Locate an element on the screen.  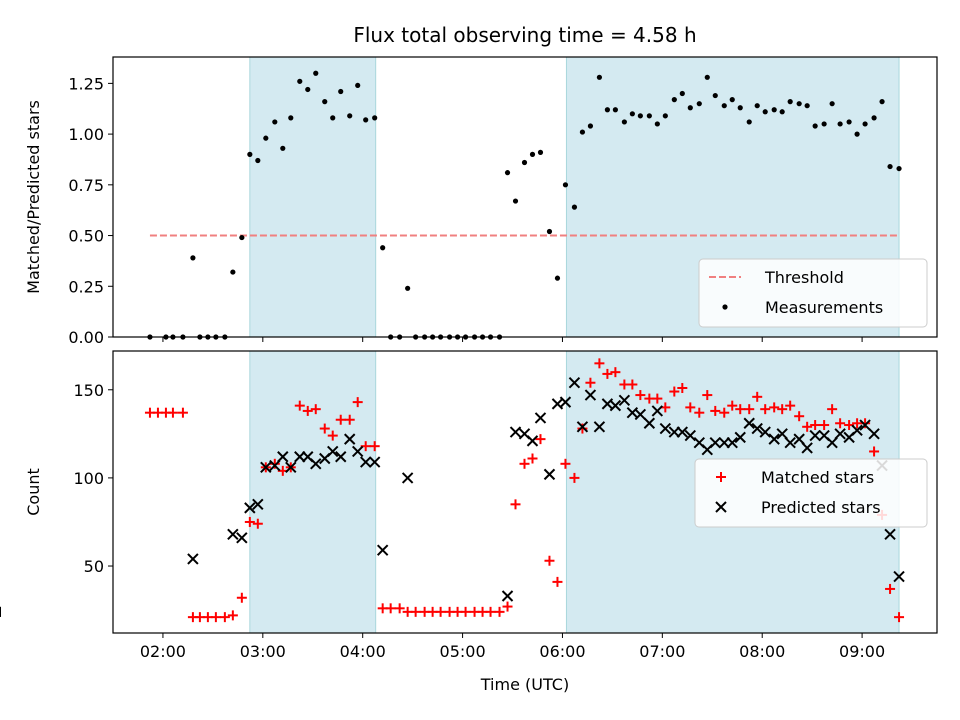
y-tick-label: 1.25 is located at coordinates (86, 83).